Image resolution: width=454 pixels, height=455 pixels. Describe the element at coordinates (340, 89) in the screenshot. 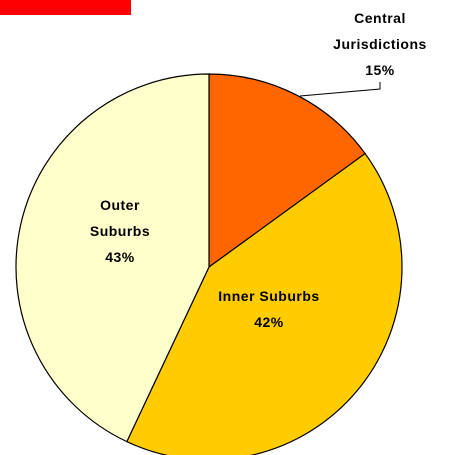

I see `leader-line` at that location.